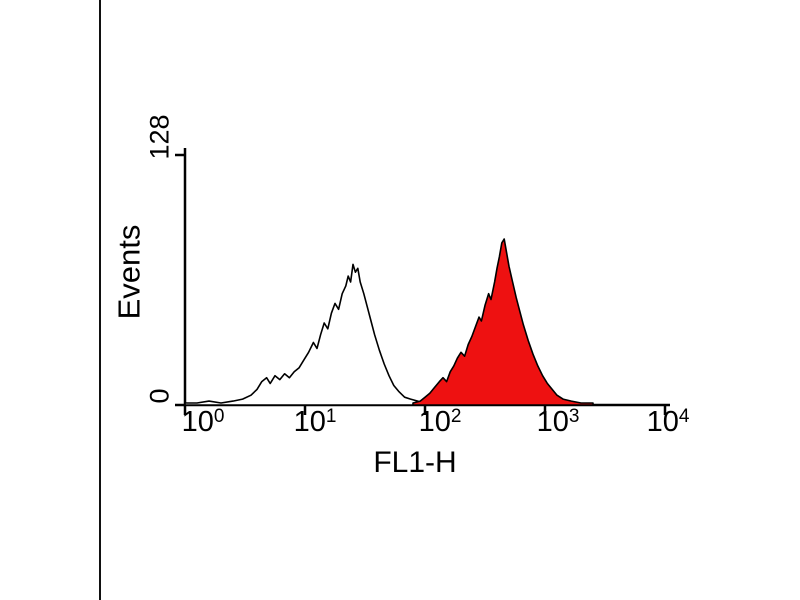 The image size is (800, 600). I want to click on y-tick-label-max: 128, so click(159, 137).